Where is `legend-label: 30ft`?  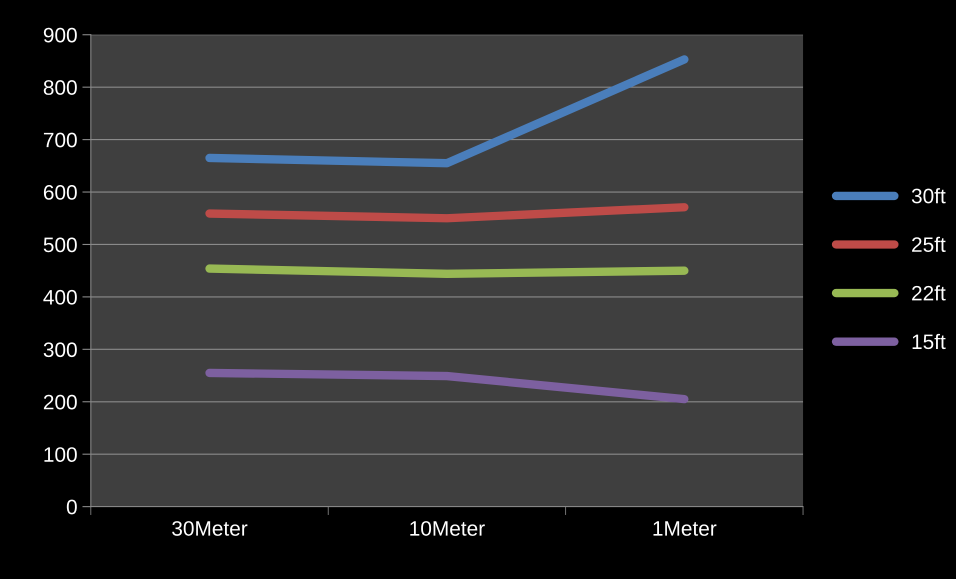
legend-label: 30ft is located at coordinates (929, 196).